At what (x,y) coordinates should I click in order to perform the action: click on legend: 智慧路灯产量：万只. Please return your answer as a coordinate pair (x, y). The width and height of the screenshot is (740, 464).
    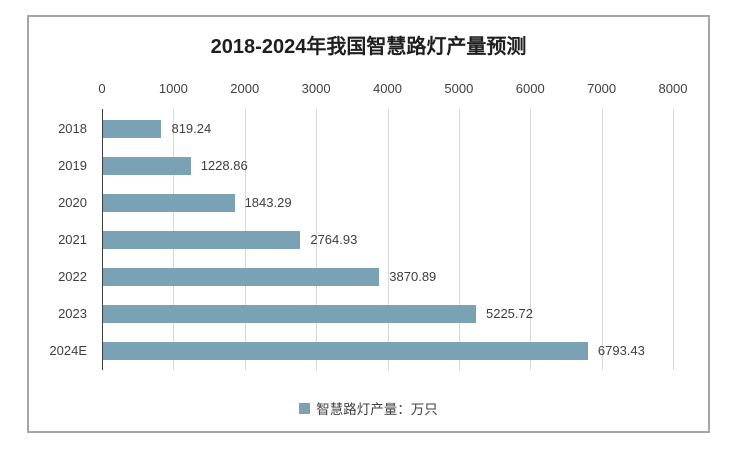
    Looking at the image, I should click on (368, 408).